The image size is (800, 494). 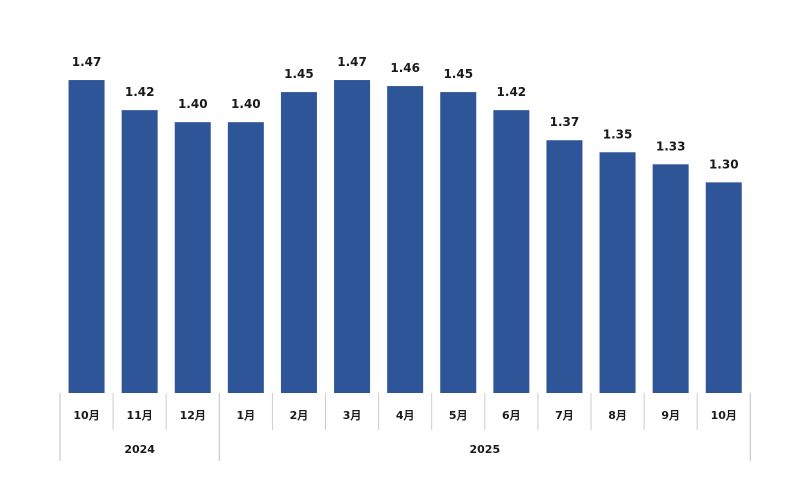 What do you see at coordinates (670, 415) in the screenshot?
I see `month-tick-label: 9月` at bounding box center [670, 415].